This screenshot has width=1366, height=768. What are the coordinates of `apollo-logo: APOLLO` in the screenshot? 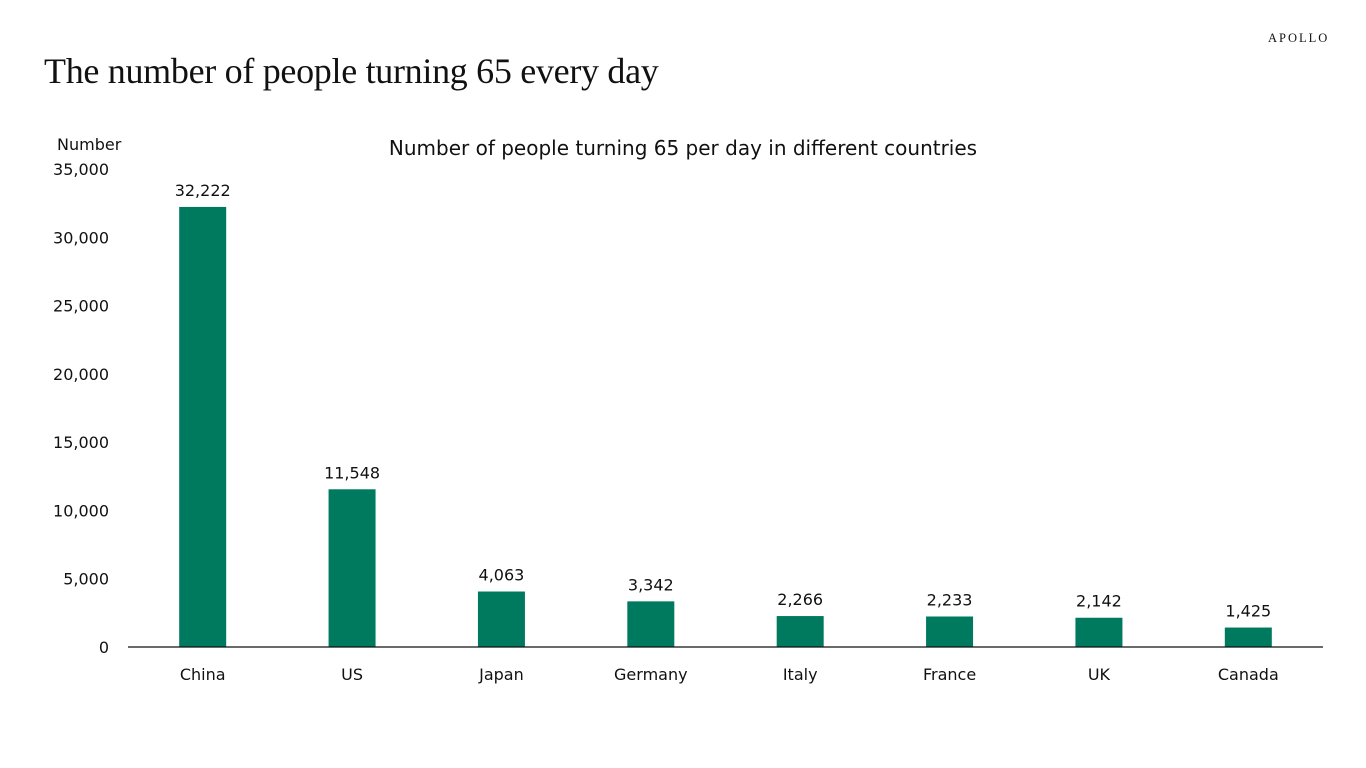 It's located at (1299, 38).